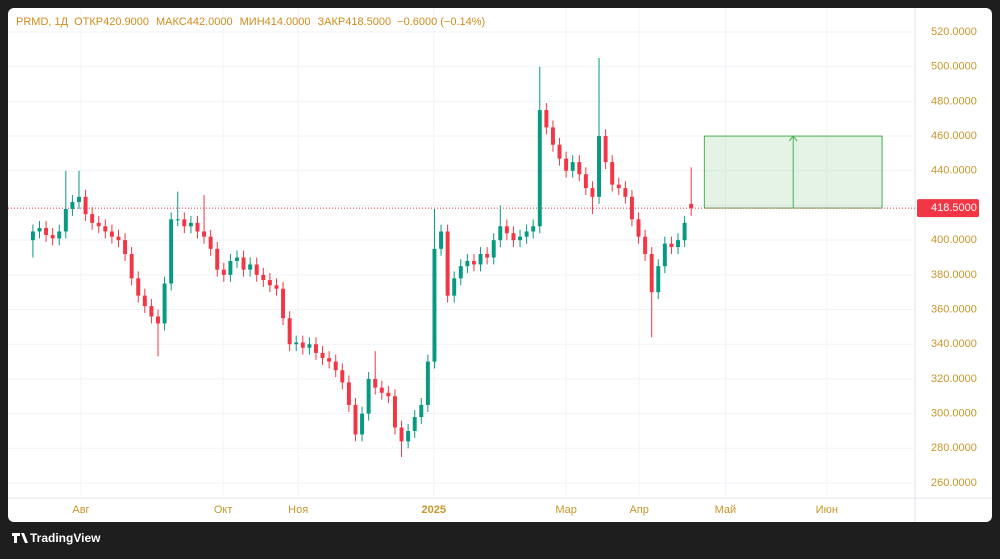 This screenshot has height=559, width=1000. I want to click on field-label: МИН, so click(252, 22).